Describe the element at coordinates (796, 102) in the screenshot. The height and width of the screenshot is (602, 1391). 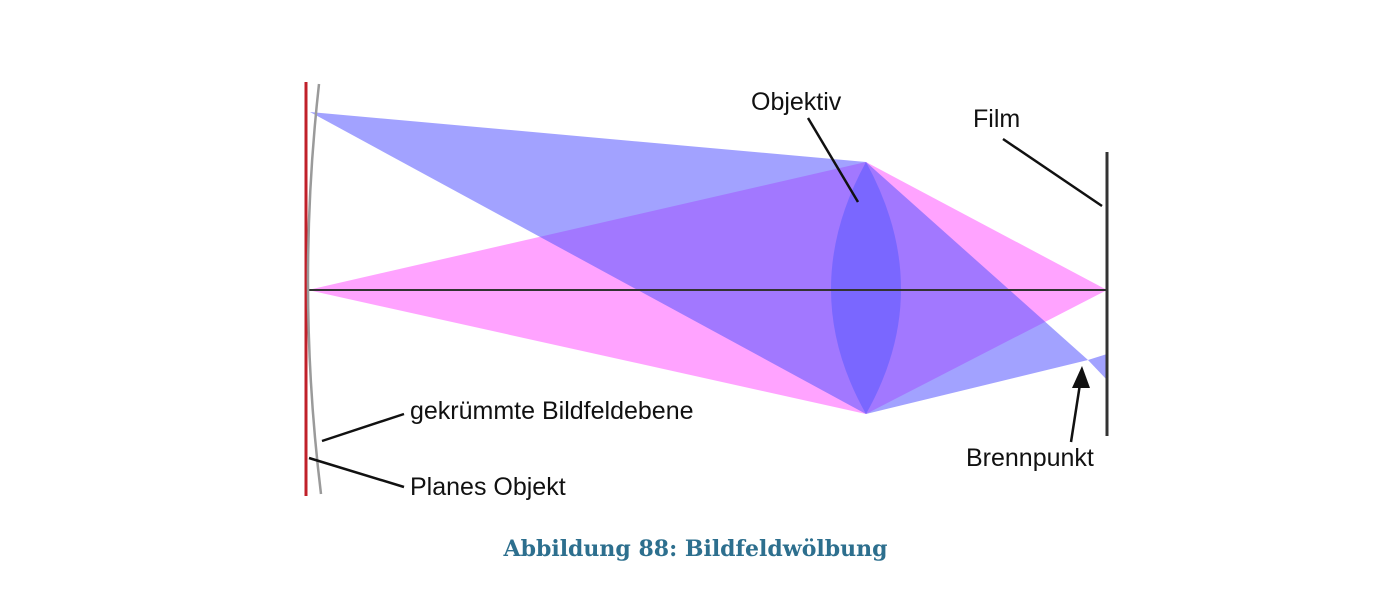
I see `objektiv-label: Objektiv` at that location.